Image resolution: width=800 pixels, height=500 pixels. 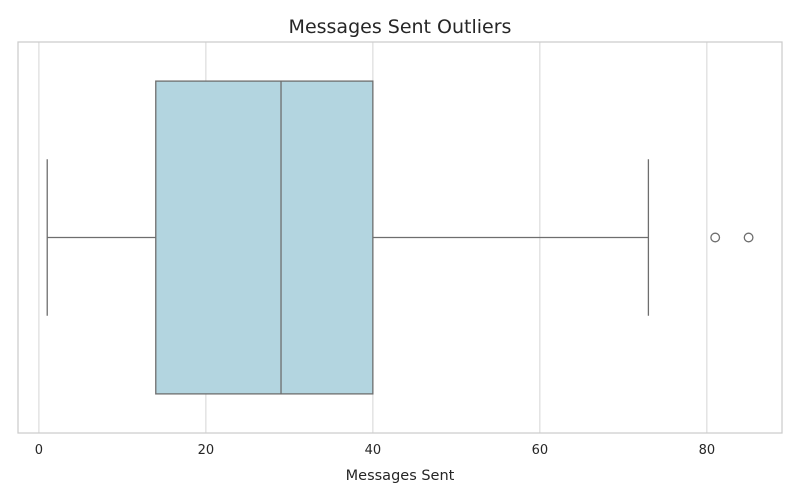 What do you see at coordinates (707, 450) in the screenshot?
I see `x-tick-label: 80` at bounding box center [707, 450].